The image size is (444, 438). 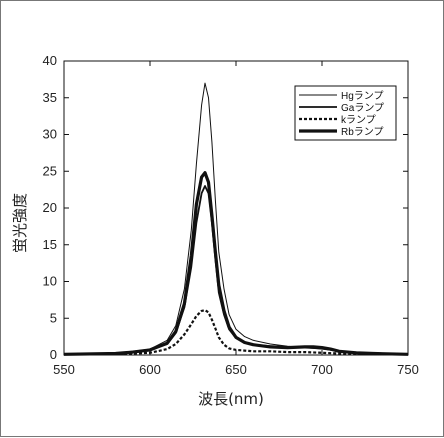 What do you see at coordinates (322, 369) in the screenshot?
I see `x-tick-label: 700` at bounding box center [322, 369].